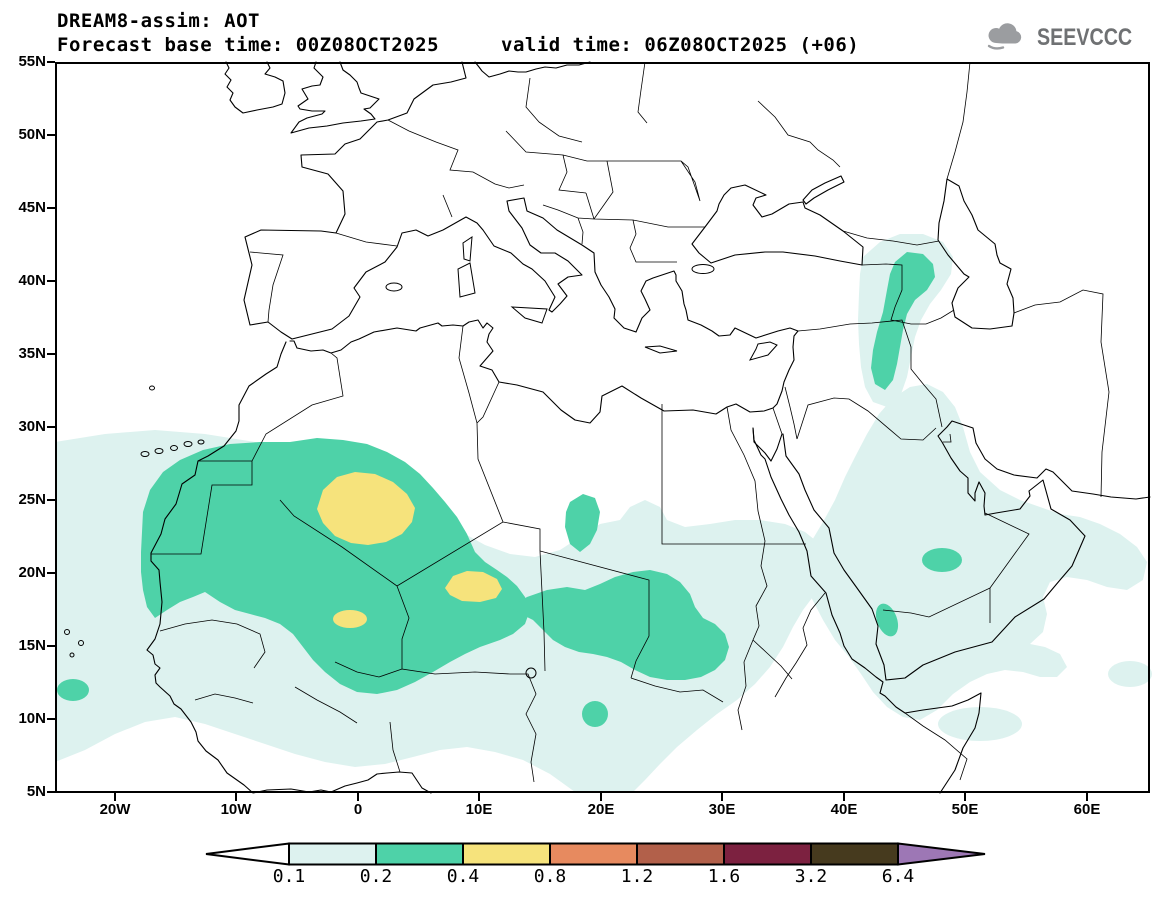 The image size is (1165, 905). I want to click on lon-tick-label: 60E, so click(1087, 809).